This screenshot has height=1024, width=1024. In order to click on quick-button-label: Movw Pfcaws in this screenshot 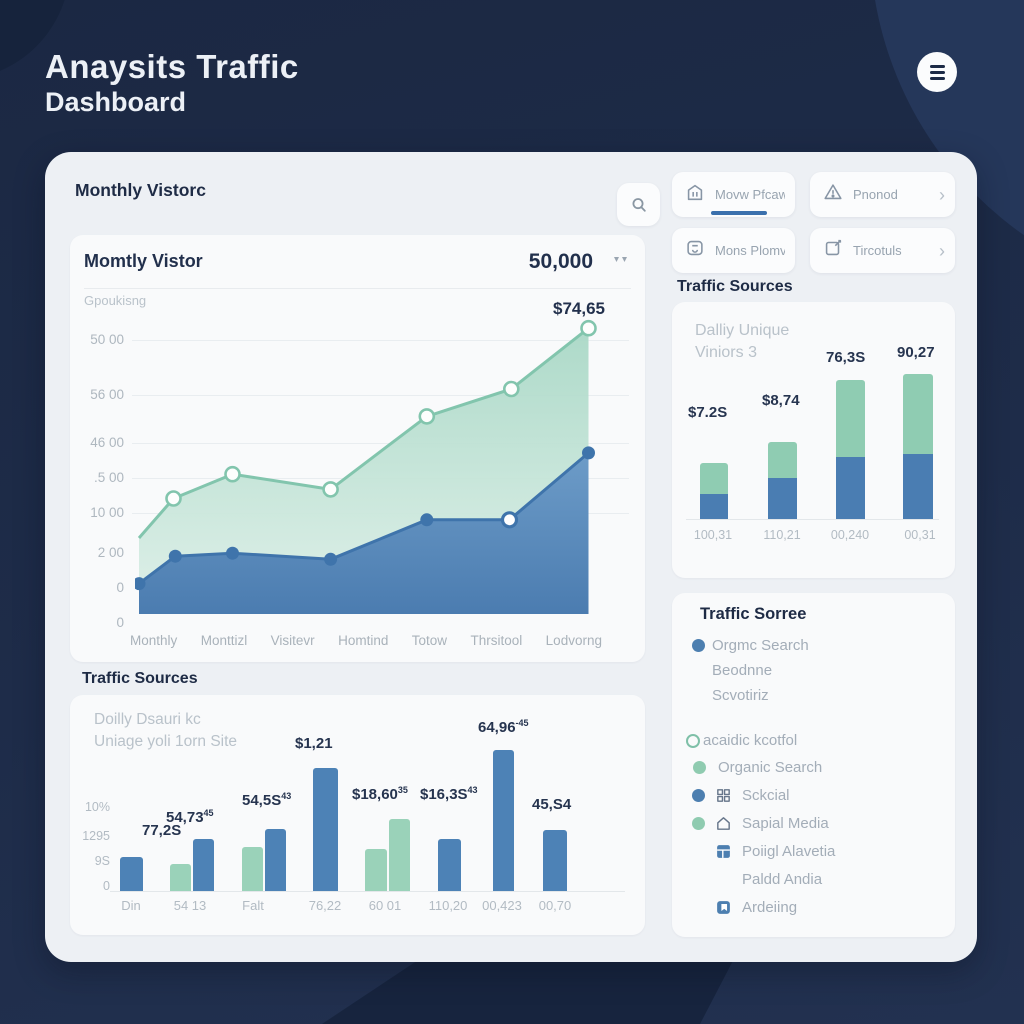, I will do `click(750, 194)`.